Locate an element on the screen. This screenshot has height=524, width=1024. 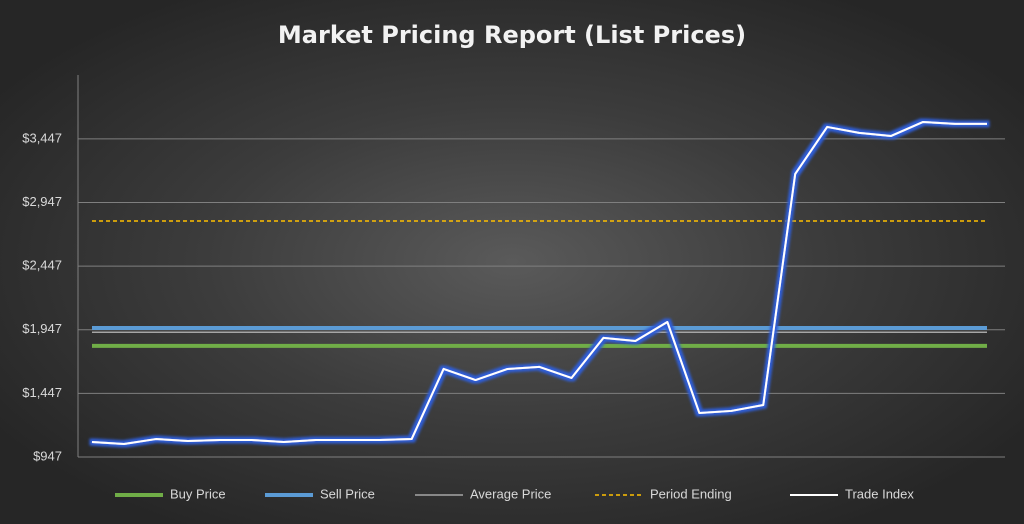
legend-label: Buy Price is located at coordinates (198, 493).